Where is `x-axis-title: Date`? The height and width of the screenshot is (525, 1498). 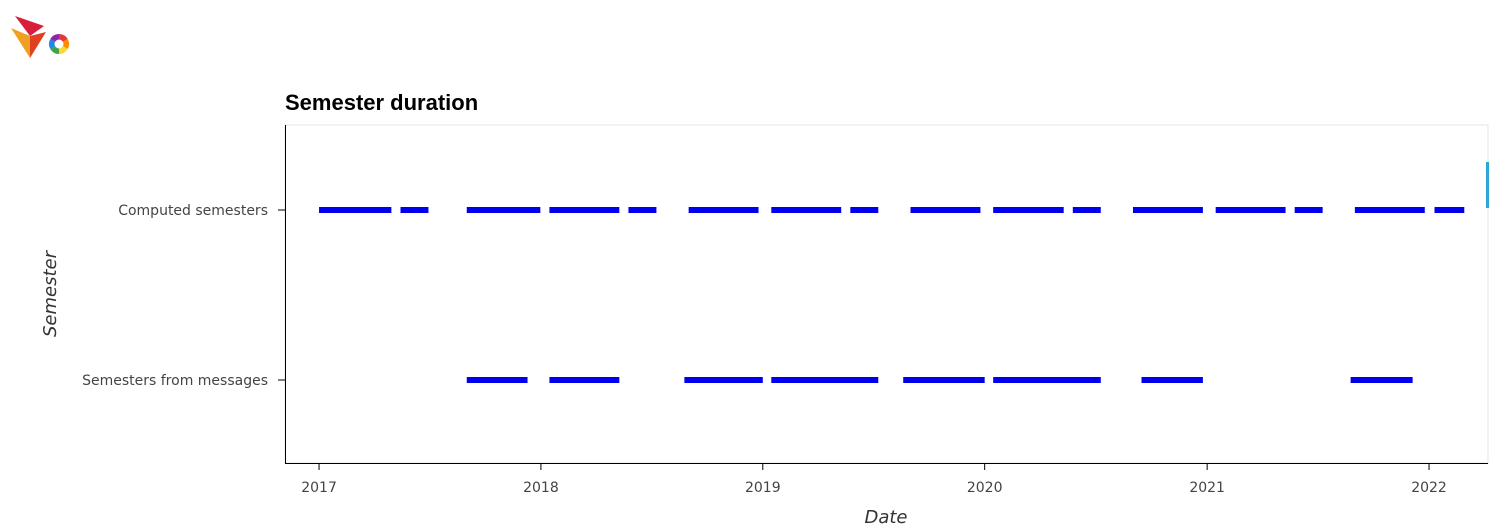
x-axis-title: Date is located at coordinates (885, 516).